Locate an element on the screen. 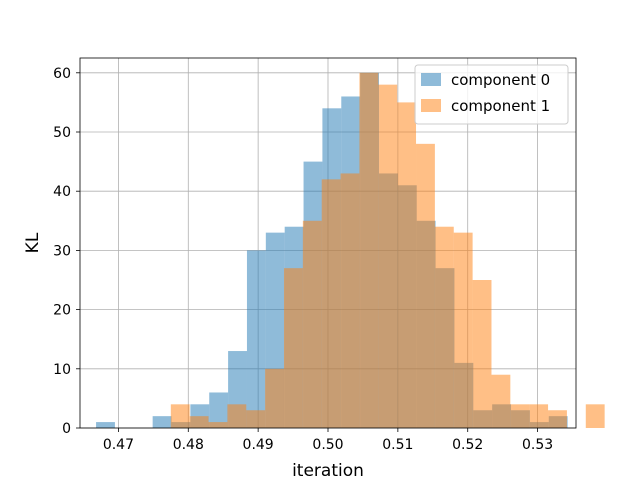 This screenshot has width=640, height=480. y-tick-label: 30 is located at coordinates (62, 251).